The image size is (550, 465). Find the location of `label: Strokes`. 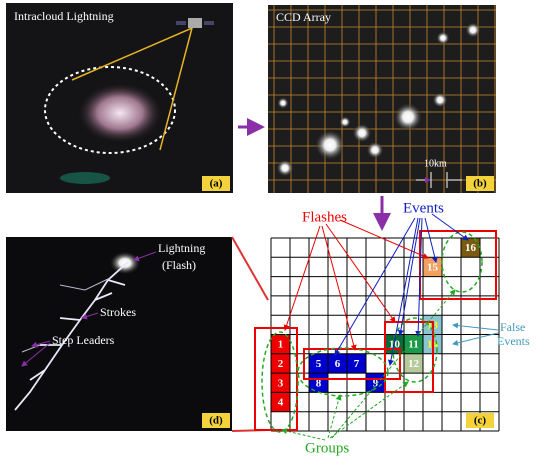

label: Strokes is located at coordinates (118, 312).